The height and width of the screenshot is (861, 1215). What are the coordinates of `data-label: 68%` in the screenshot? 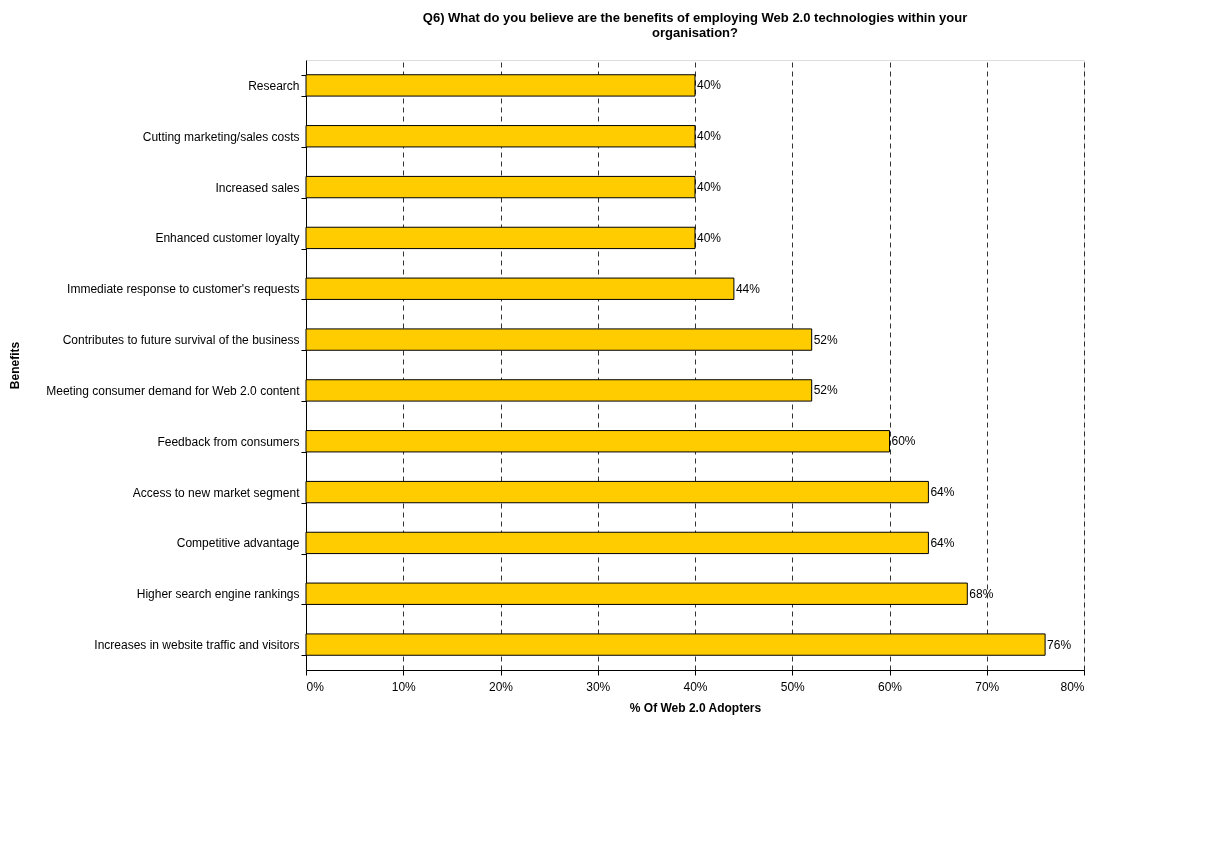 It's located at (981, 593).